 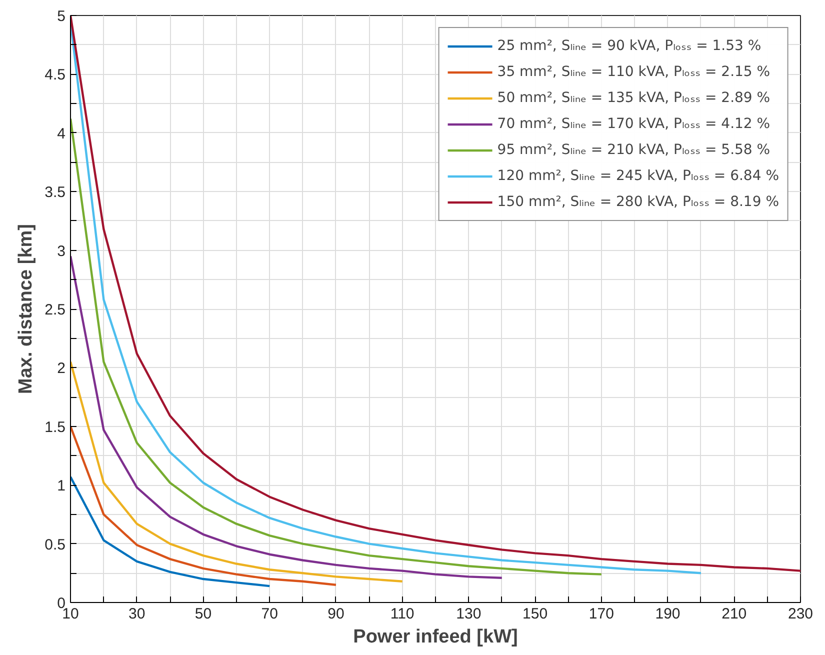 I want to click on legend-label: 25 mm², Sₗᵢₙₑ = 90 kVA, Pₗₒₛₛ = 1.53 %, so click(x=629, y=46).